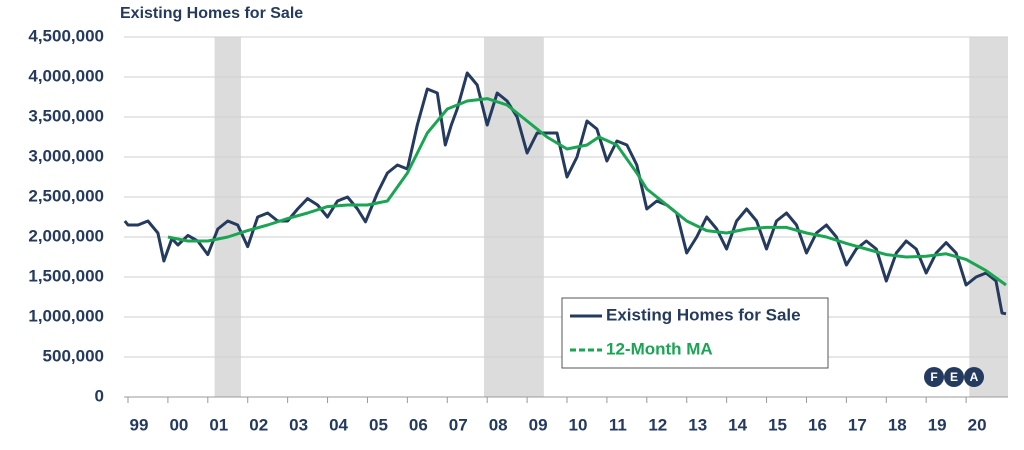 The image size is (1024, 450). What do you see at coordinates (66, 315) in the screenshot?
I see `y-tick-label: 1,000,000` at bounding box center [66, 315].